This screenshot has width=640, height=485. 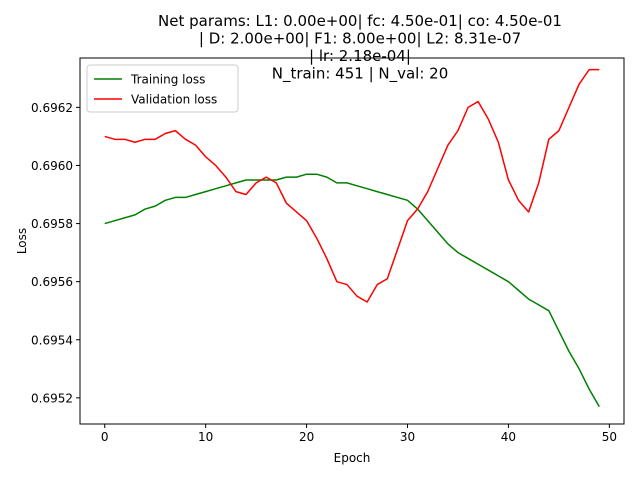 I want to click on y-tick-label: 0.6958, so click(x=52, y=224).